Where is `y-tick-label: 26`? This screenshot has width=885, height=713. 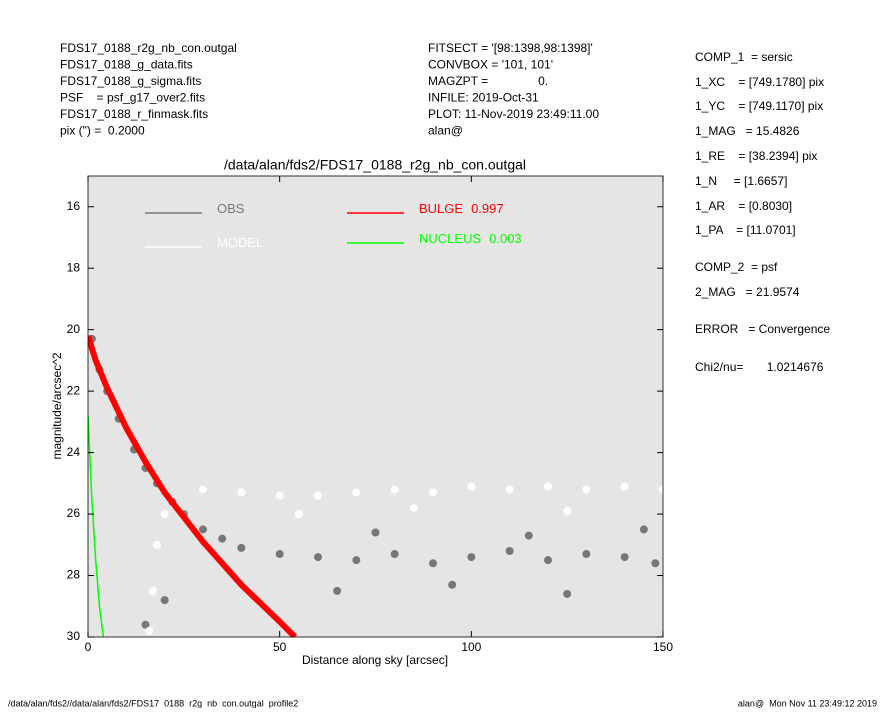
y-tick-label: 26 is located at coordinates (74, 513).